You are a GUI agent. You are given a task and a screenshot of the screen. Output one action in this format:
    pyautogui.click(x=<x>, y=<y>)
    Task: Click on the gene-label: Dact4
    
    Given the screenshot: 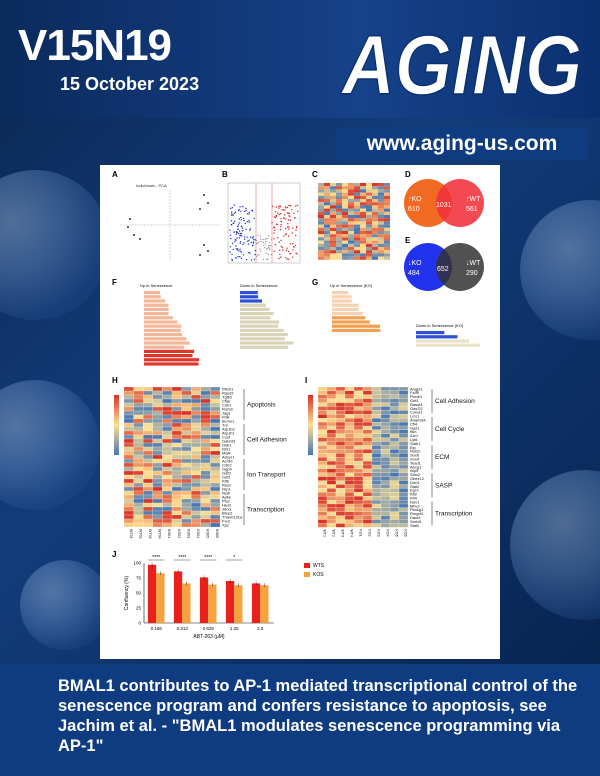 What is the action you would take?
    pyautogui.click(x=415, y=517)
    